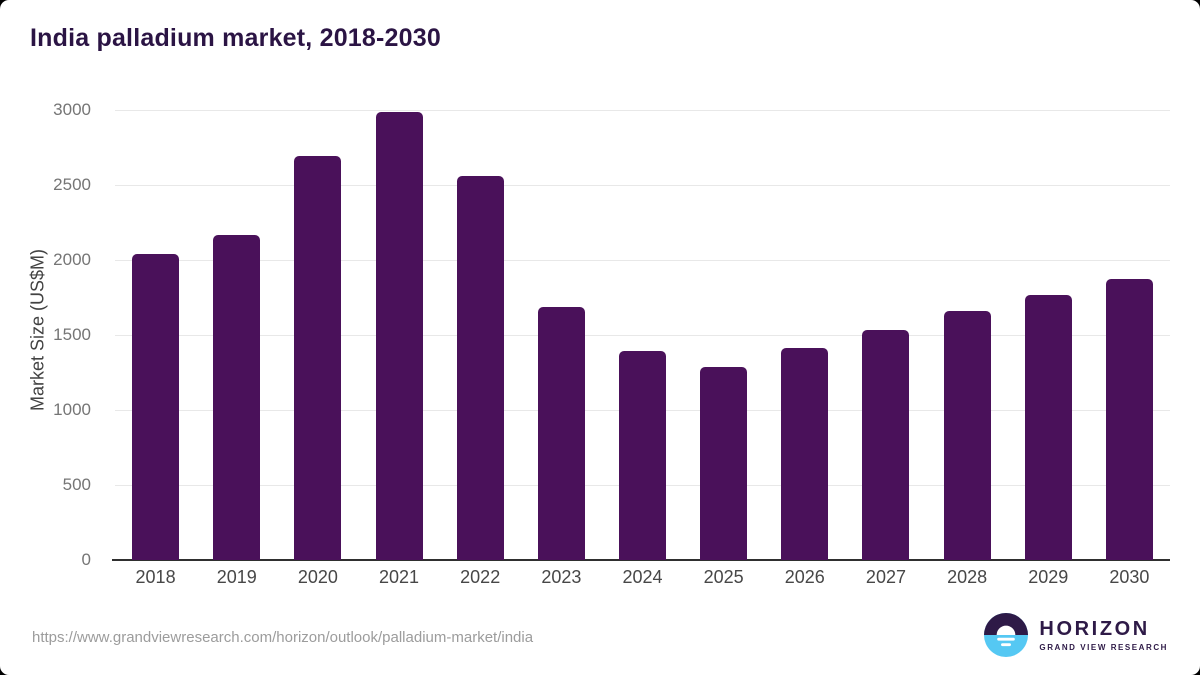  I want to click on y-tick-2500: 2500, so click(72, 184).